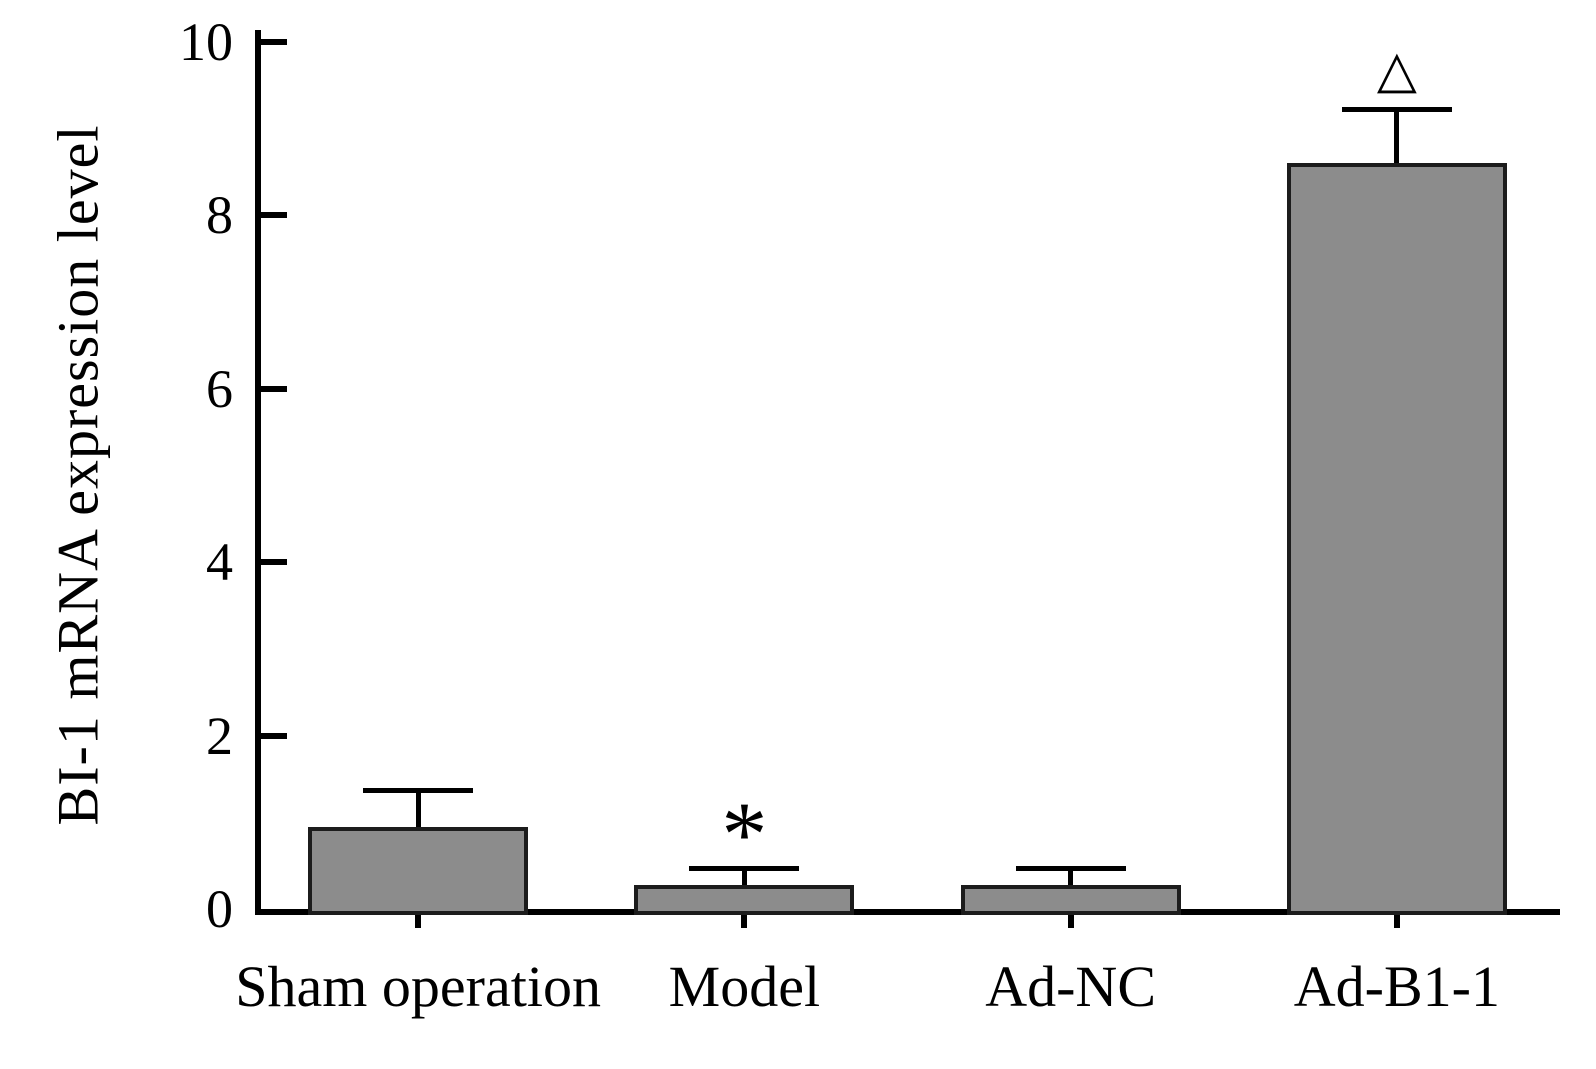 The image size is (1596, 1069). I want to click on significance-marker: *, so click(744, 833).